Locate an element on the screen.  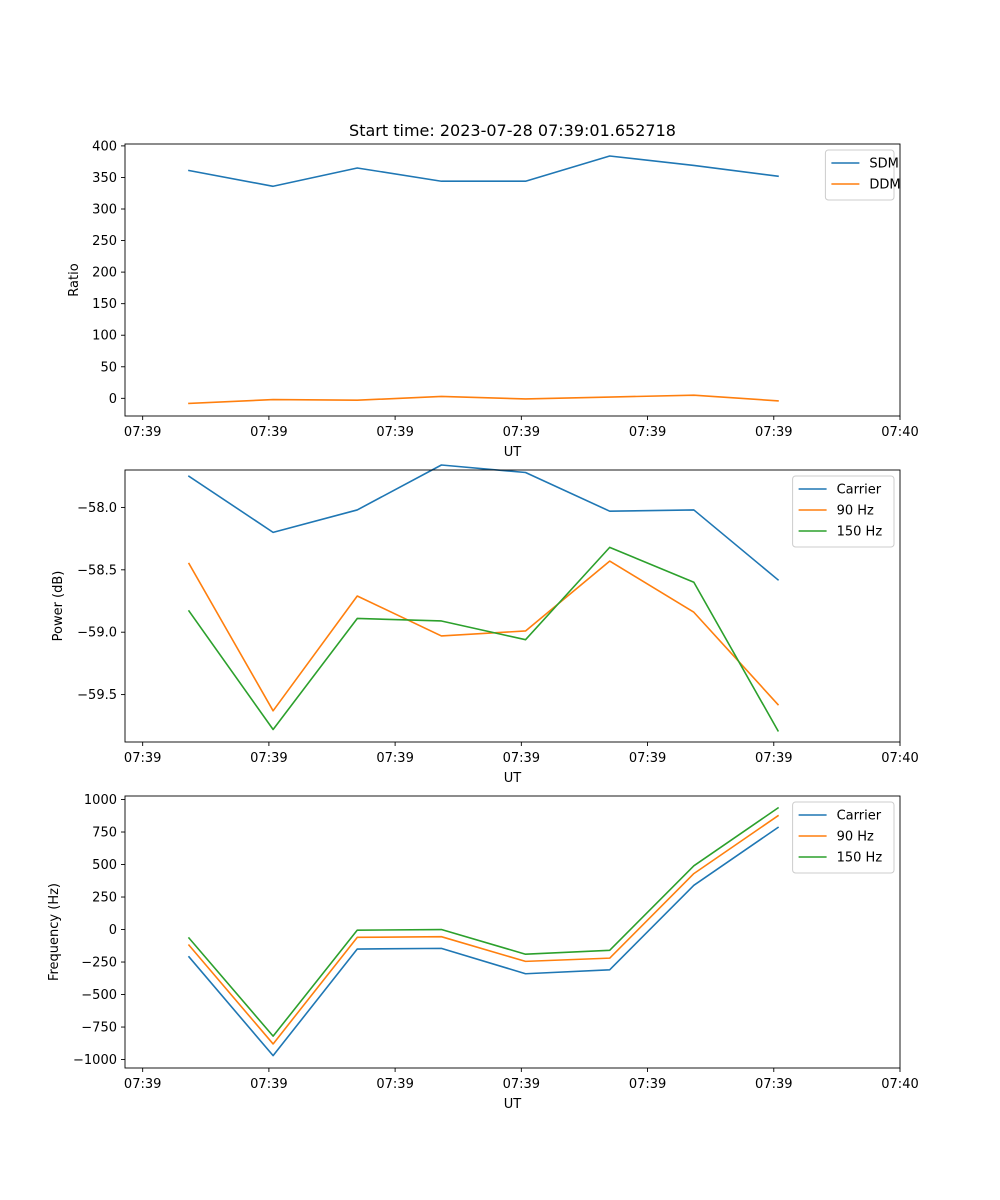
y-axis-label: Ratio is located at coordinates (74, 279).